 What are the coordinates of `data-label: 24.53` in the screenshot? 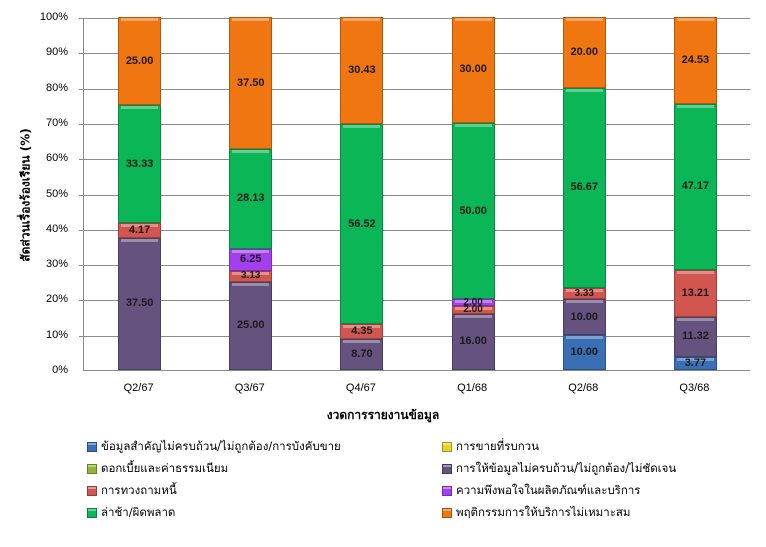 It's located at (695, 59).